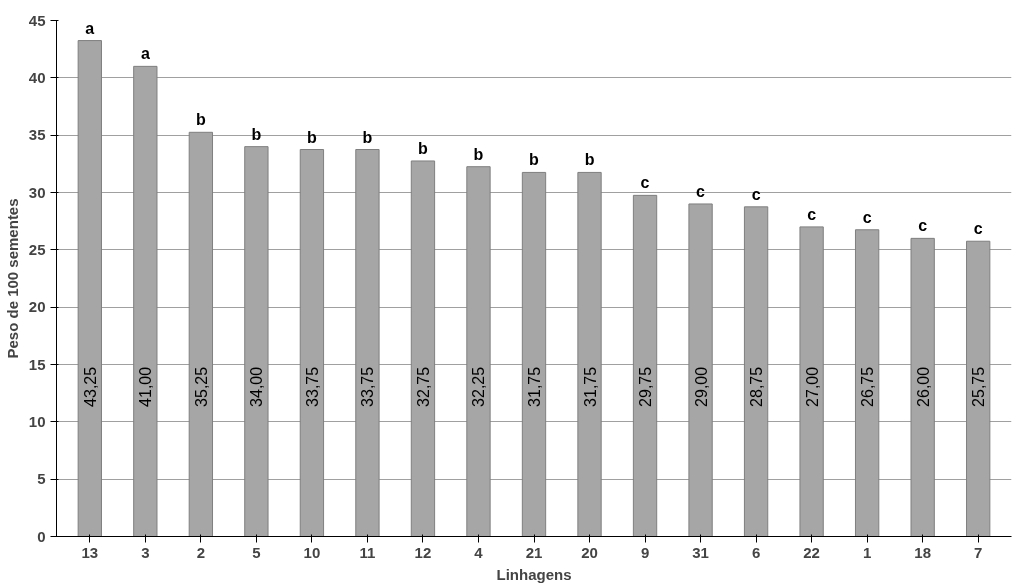  What do you see at coordinates (811, 552) in the screenshot?
I see `x-tick-label: 22` at bounding box center [811, 552].